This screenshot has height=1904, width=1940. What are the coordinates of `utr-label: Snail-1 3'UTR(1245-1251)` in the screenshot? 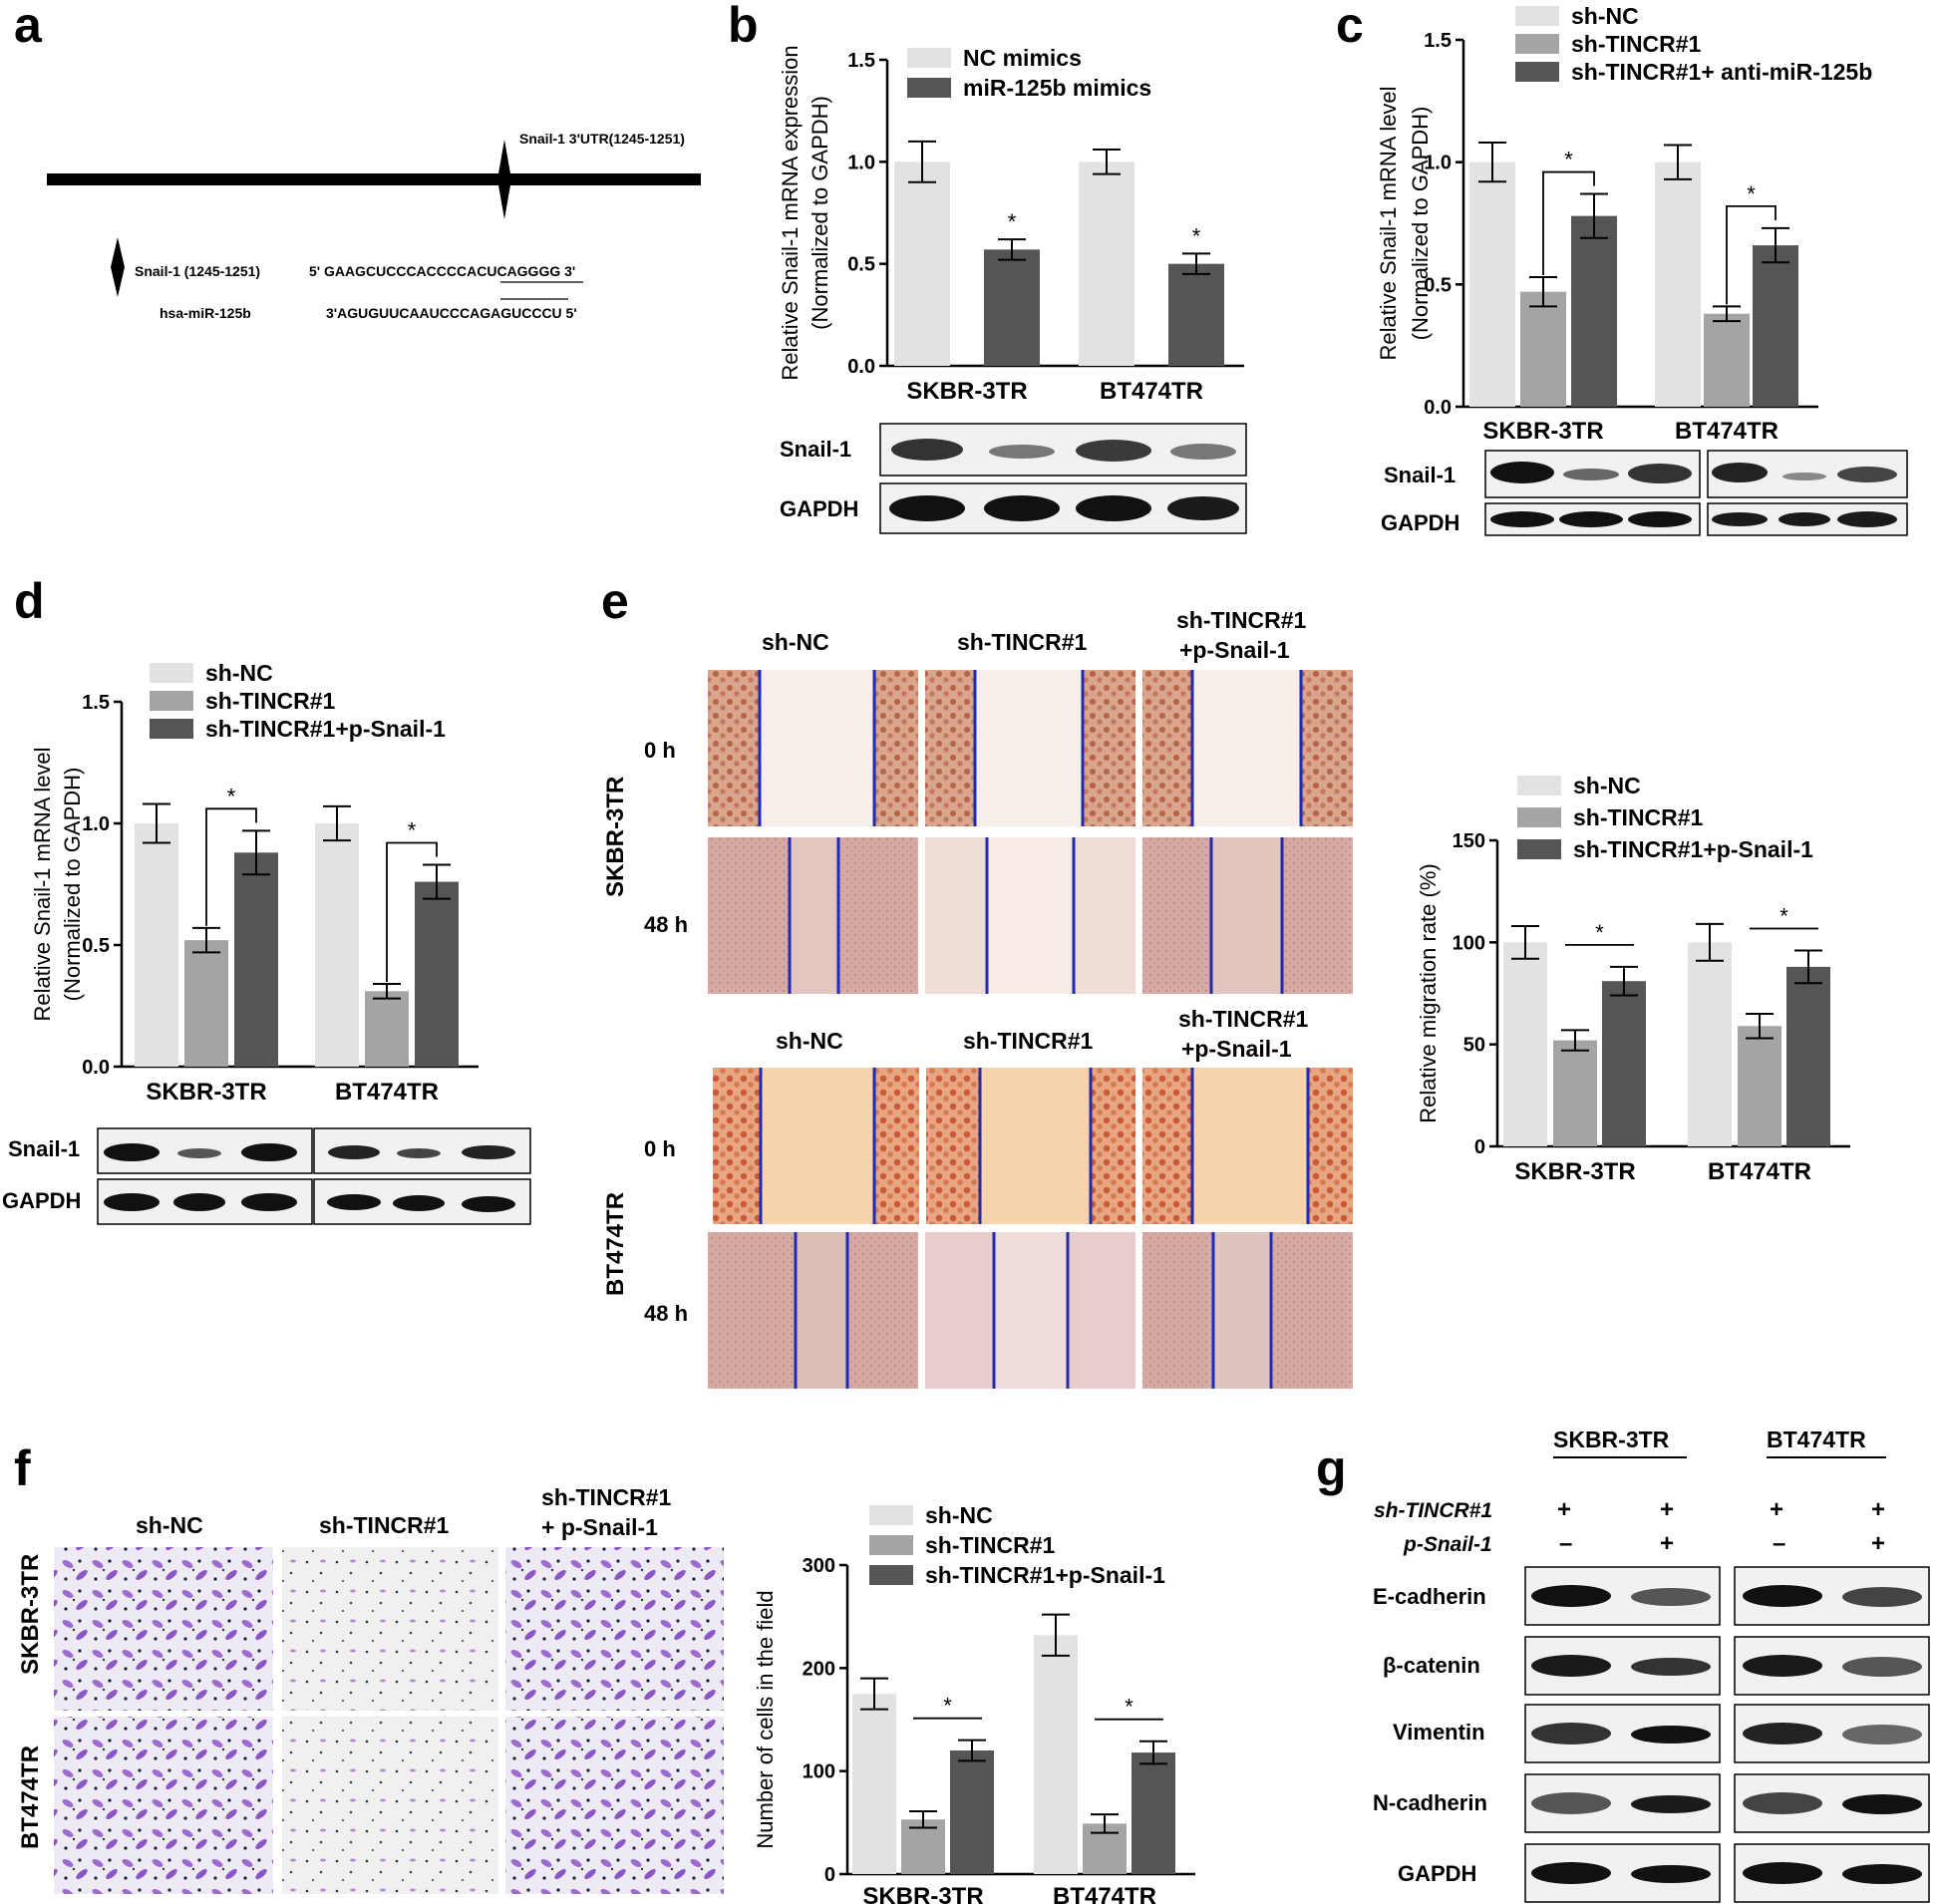 It's located at (602, 139).